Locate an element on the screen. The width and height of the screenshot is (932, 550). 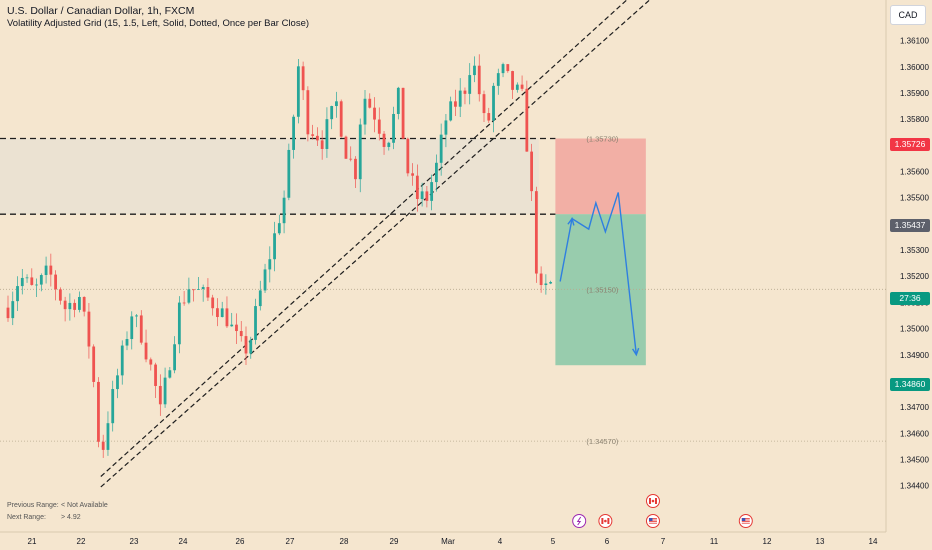
projected-path-down-arrowhead is located at coordinates (636, 352).